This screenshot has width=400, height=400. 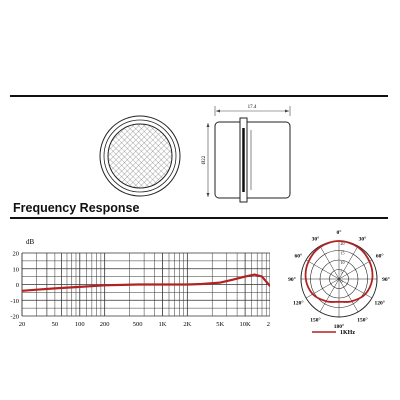 What do you see at coordinates (80, 324) in the screenshot?
I see `x-tick-label: 100` at bounding box center [80, 324].